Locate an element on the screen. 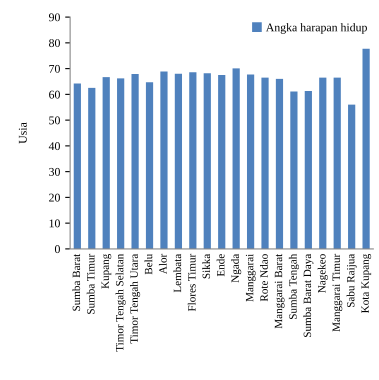  x-tick-label: Belu is located at coordinates (148, 264).